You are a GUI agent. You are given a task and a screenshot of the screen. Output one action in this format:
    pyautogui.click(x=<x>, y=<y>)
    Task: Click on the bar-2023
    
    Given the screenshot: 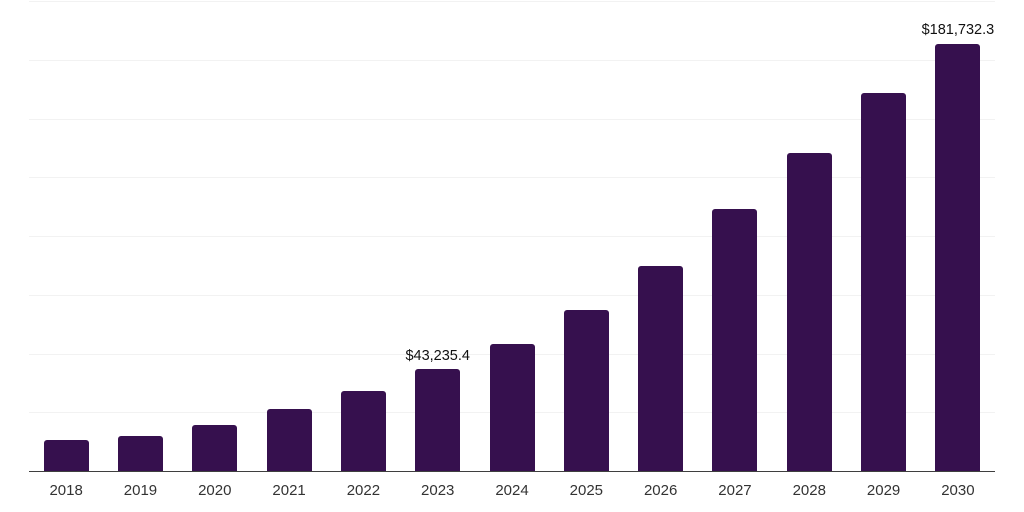 What is the action you would take?
    pyautogui.click(x=438, y=420)
    